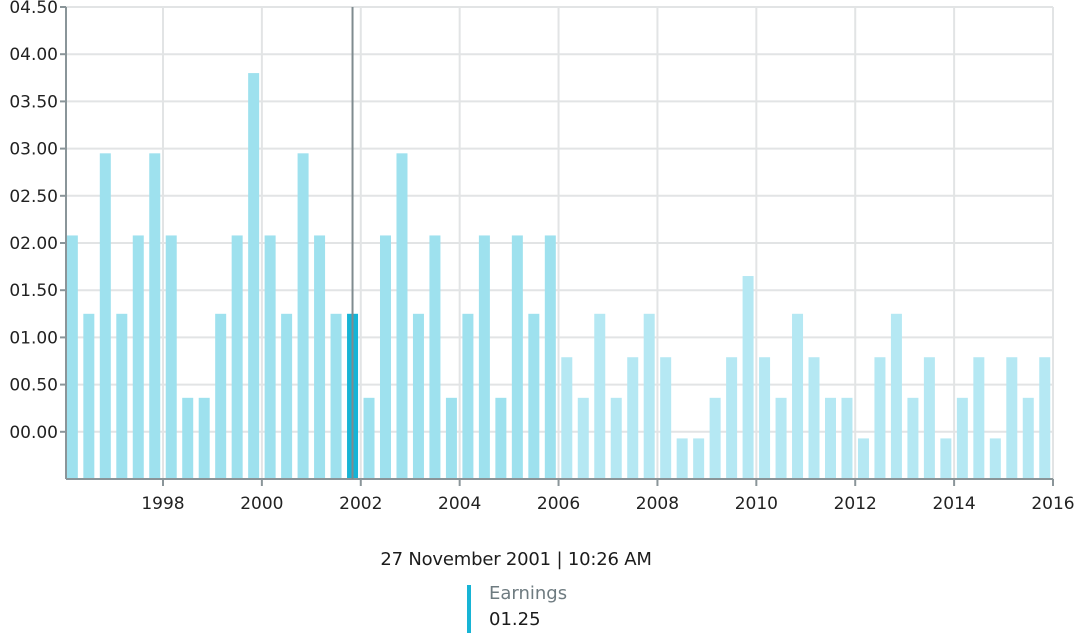 Image resolution: width=1076 pixels, height=633 pixels. I want to click on x-tick-label: 2010, so click(756, 504).